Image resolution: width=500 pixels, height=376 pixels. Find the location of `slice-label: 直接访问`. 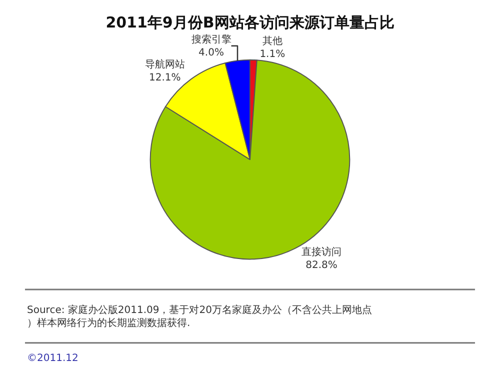

slice-label: 直接访问 is located at coordinates (322, 252).